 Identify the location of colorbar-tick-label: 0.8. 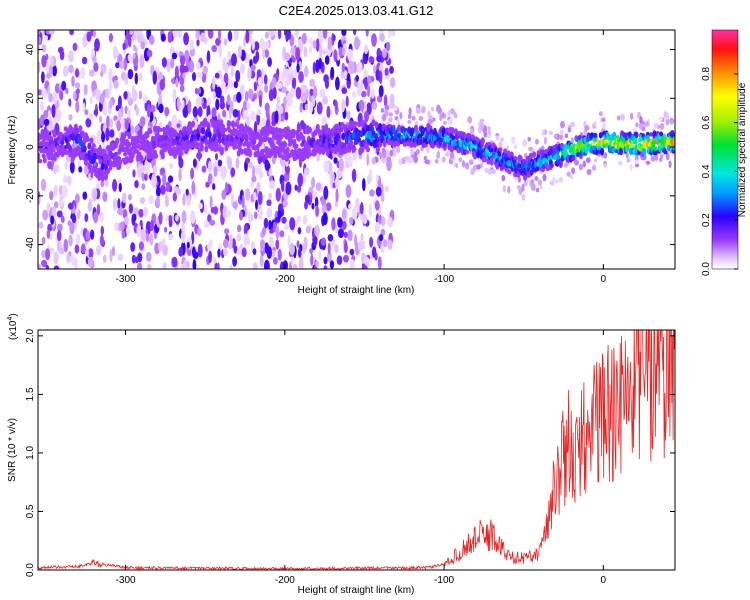
(706, 74).